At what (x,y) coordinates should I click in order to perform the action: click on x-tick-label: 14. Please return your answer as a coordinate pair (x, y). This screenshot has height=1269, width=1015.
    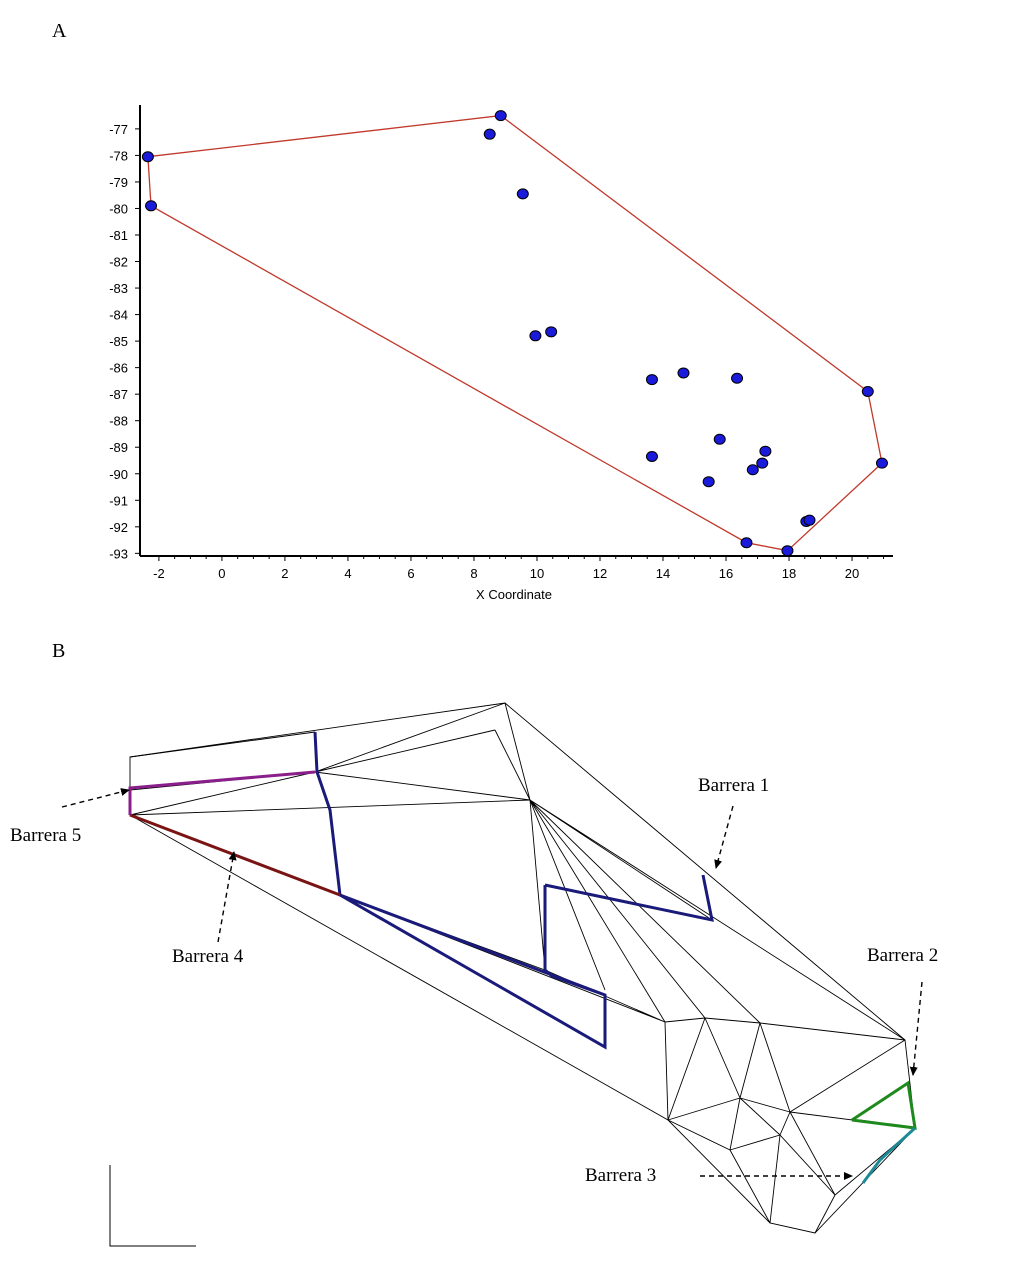
    Looking at the image, I should click on (663, 573).